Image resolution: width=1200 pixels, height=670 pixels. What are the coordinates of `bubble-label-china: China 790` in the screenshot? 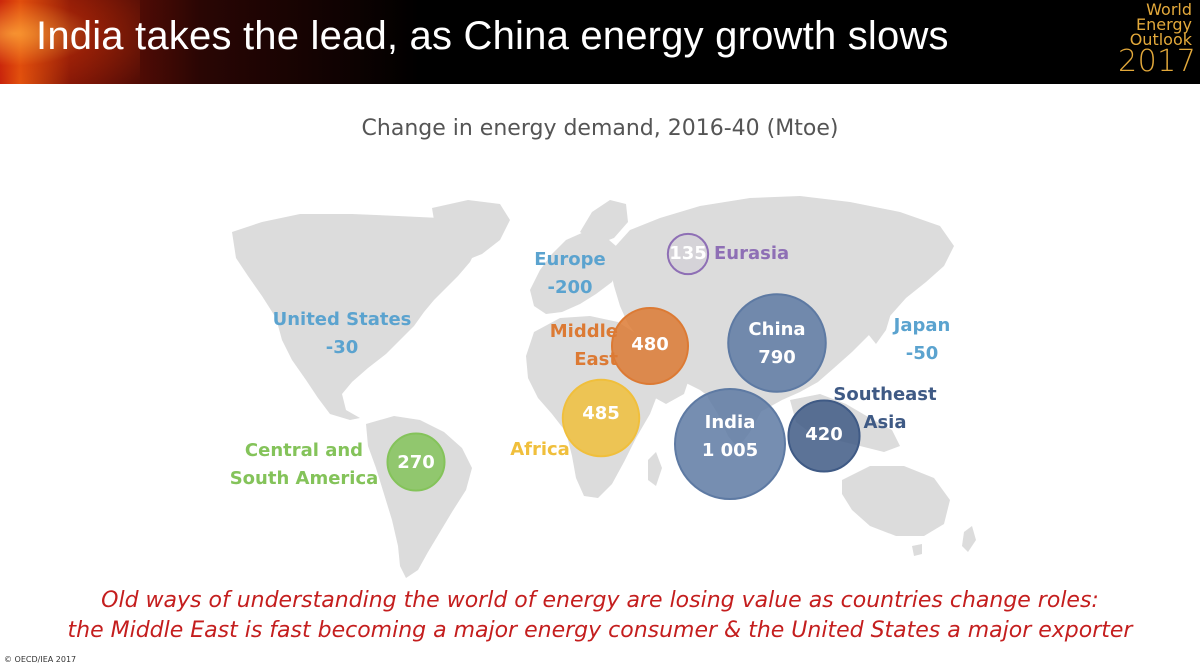 It's located at (777, 344).